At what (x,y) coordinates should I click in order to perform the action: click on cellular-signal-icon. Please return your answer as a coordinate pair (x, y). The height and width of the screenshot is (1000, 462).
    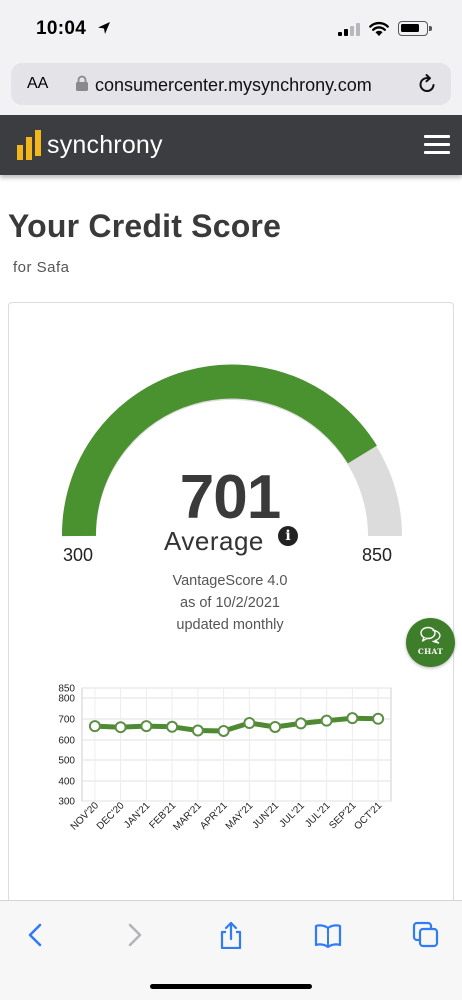
    Looking at the image, I should click on (350, 29).